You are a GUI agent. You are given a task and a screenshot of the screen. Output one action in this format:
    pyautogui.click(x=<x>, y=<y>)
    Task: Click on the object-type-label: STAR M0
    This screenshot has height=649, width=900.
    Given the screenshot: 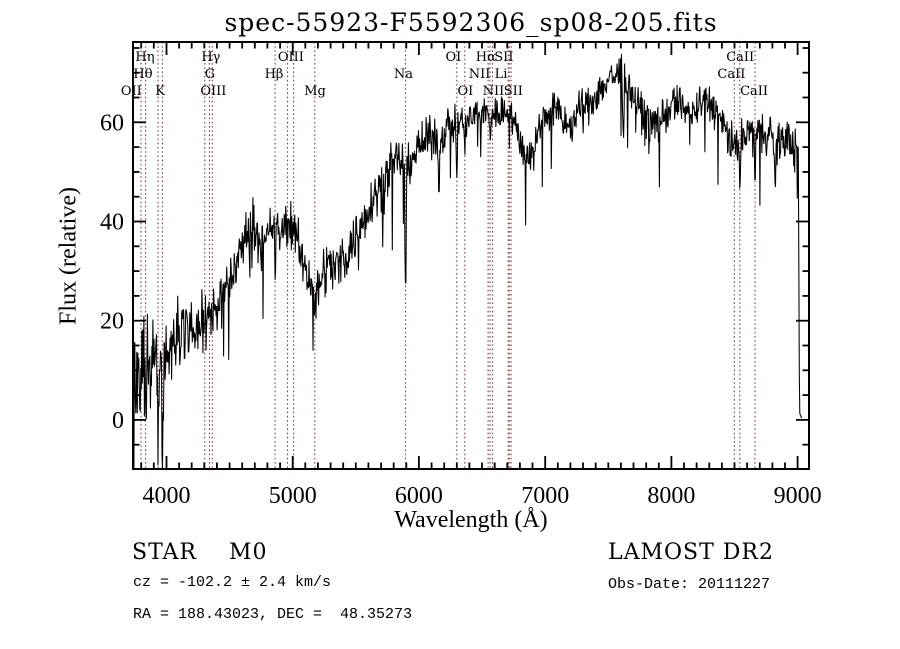 What is the action you would take?
    pyautogui.click(x=200, y=552)
    